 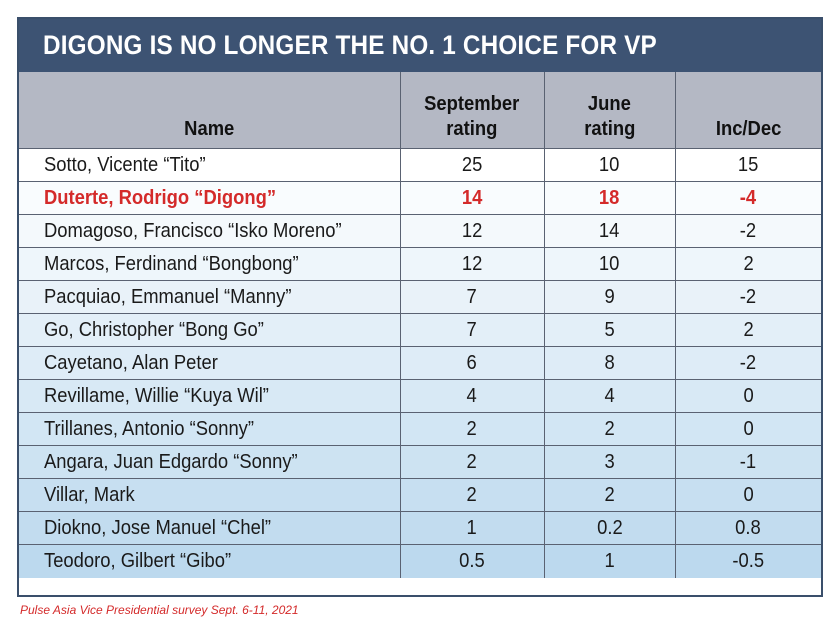 What do you see at coordinates (609, 129) in the screenshot?
I see `header-june-line2: rating` at bounding box center [609, 129].